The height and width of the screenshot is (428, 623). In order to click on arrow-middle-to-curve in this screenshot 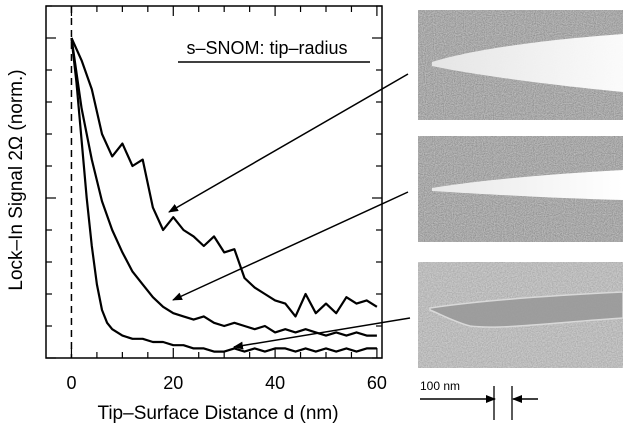, I will do `click(290, 246)`.